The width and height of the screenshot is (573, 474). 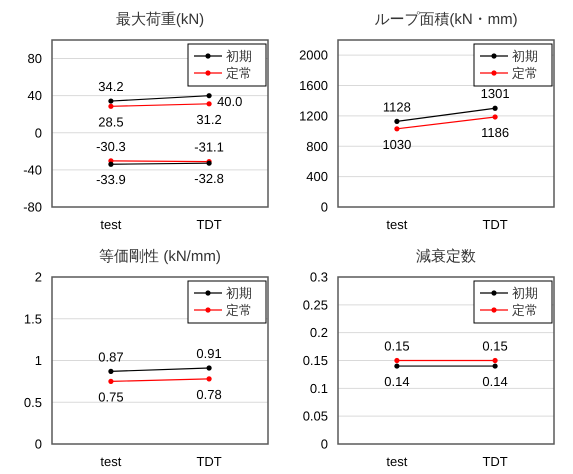 I want to click on chart-title: ループ面積(kN・mm), so click(x=446, y=19).